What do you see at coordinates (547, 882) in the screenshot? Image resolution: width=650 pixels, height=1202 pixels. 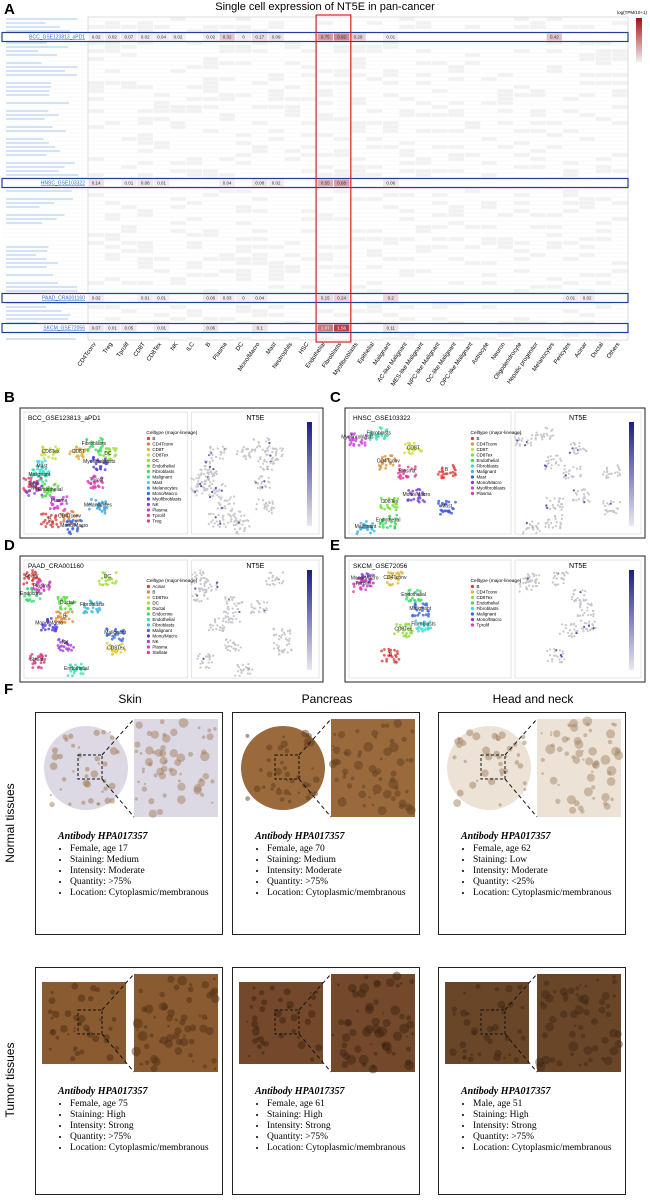 I see `card-item: Quantity: <25%` at bounding box center [547, 882].